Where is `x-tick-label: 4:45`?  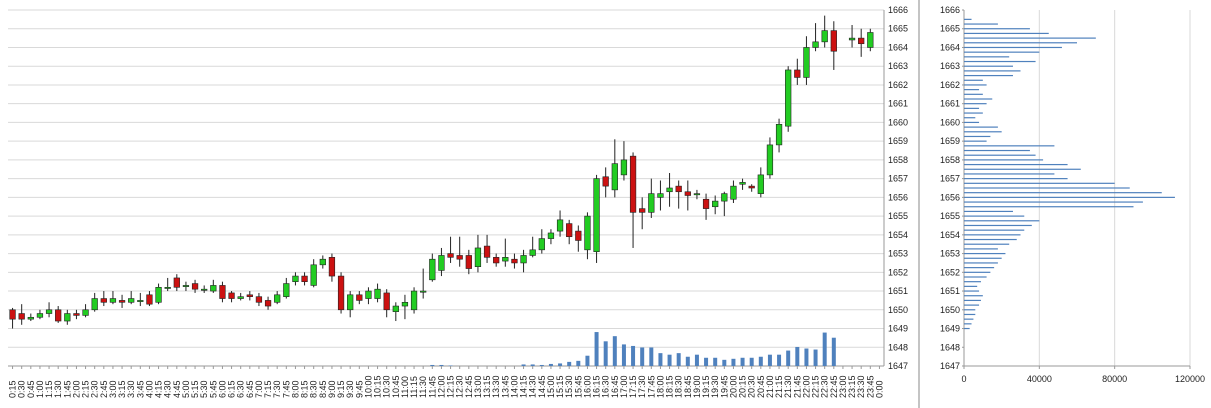 x-tick-label: 4:45 is located at coordinates (177, 389).